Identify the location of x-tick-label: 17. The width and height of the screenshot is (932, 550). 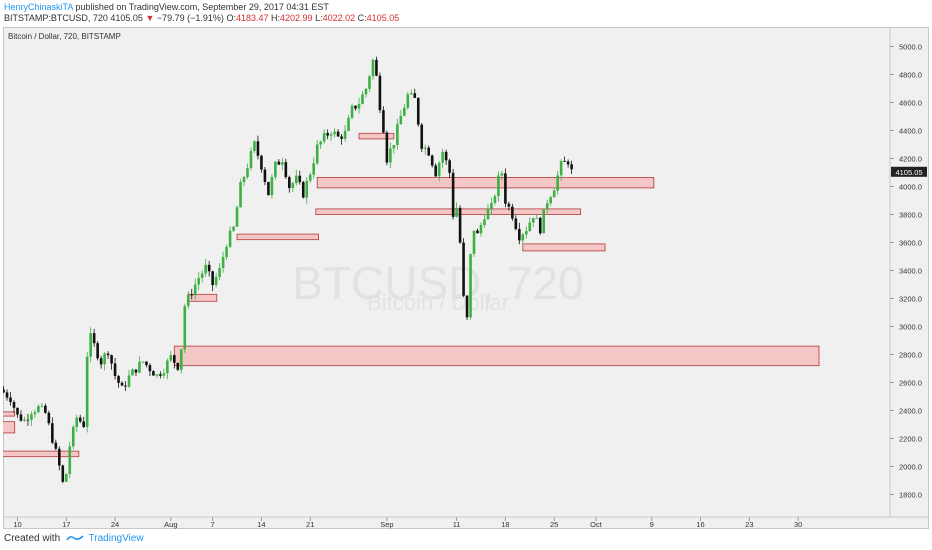
(66, 524).